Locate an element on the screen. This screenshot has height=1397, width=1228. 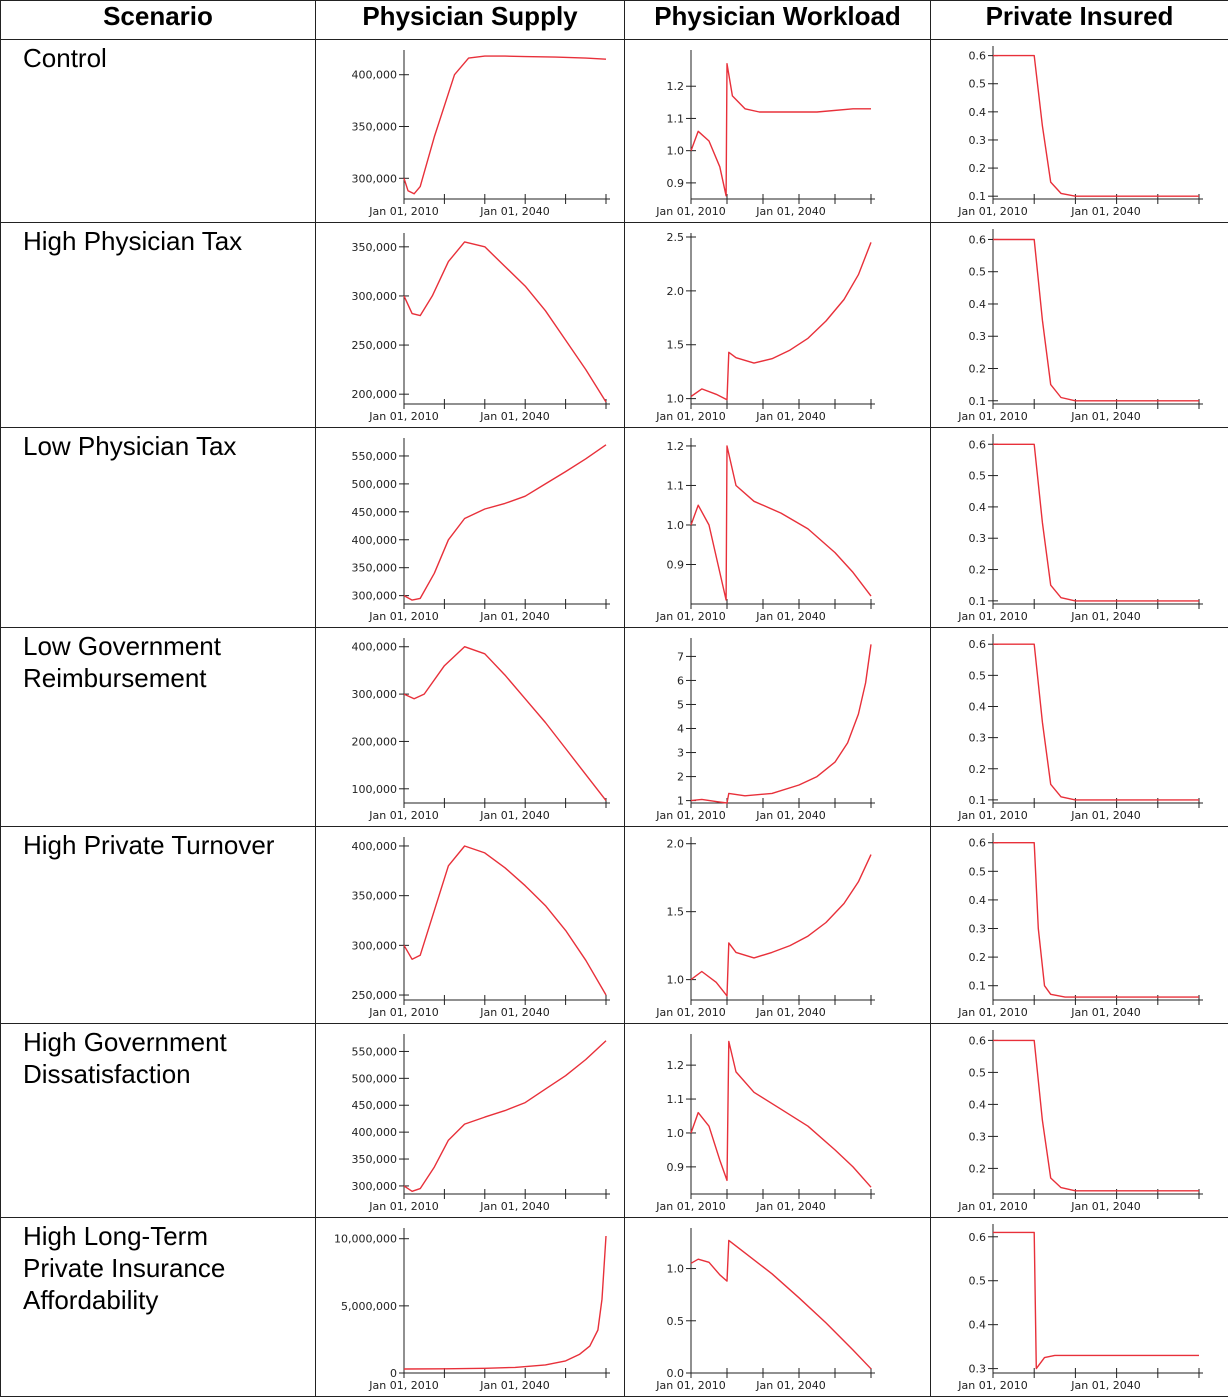
header-physician-supply: Physician Supply is located at coordinates (470, 20).